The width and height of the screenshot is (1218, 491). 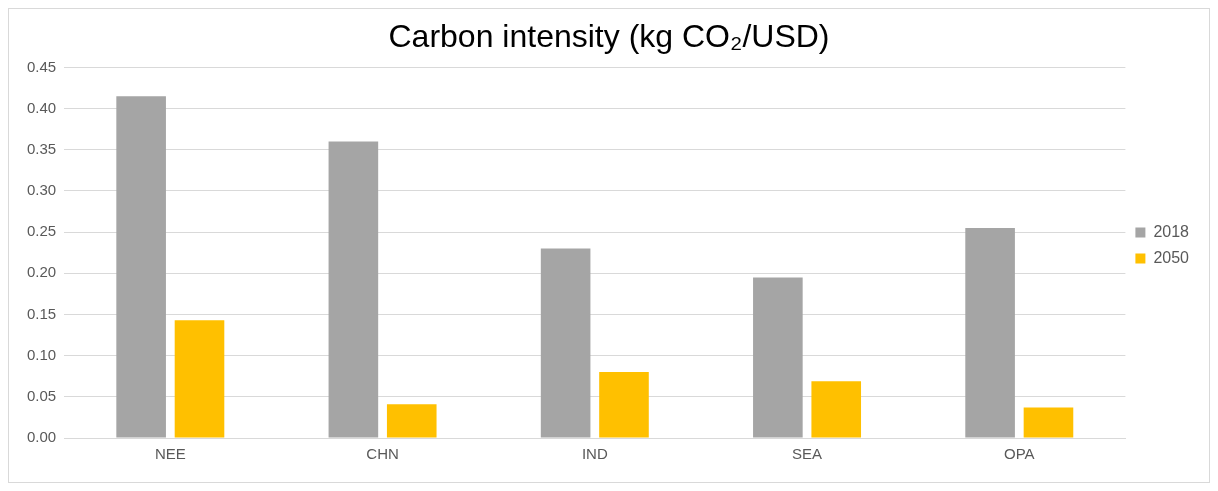 What do you see at coordinates (41, 190) in the screenshot?
I see `y-tick-label: 0.30` at bounding box center [41, 190].